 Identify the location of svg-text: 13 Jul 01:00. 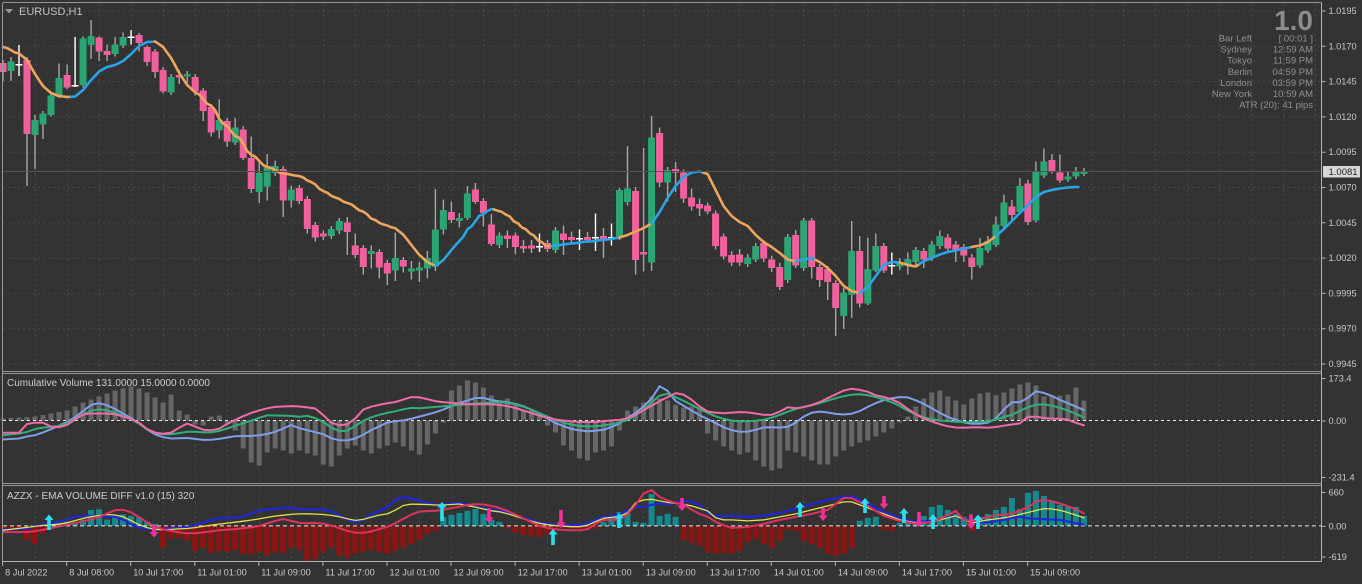
(607, 573).